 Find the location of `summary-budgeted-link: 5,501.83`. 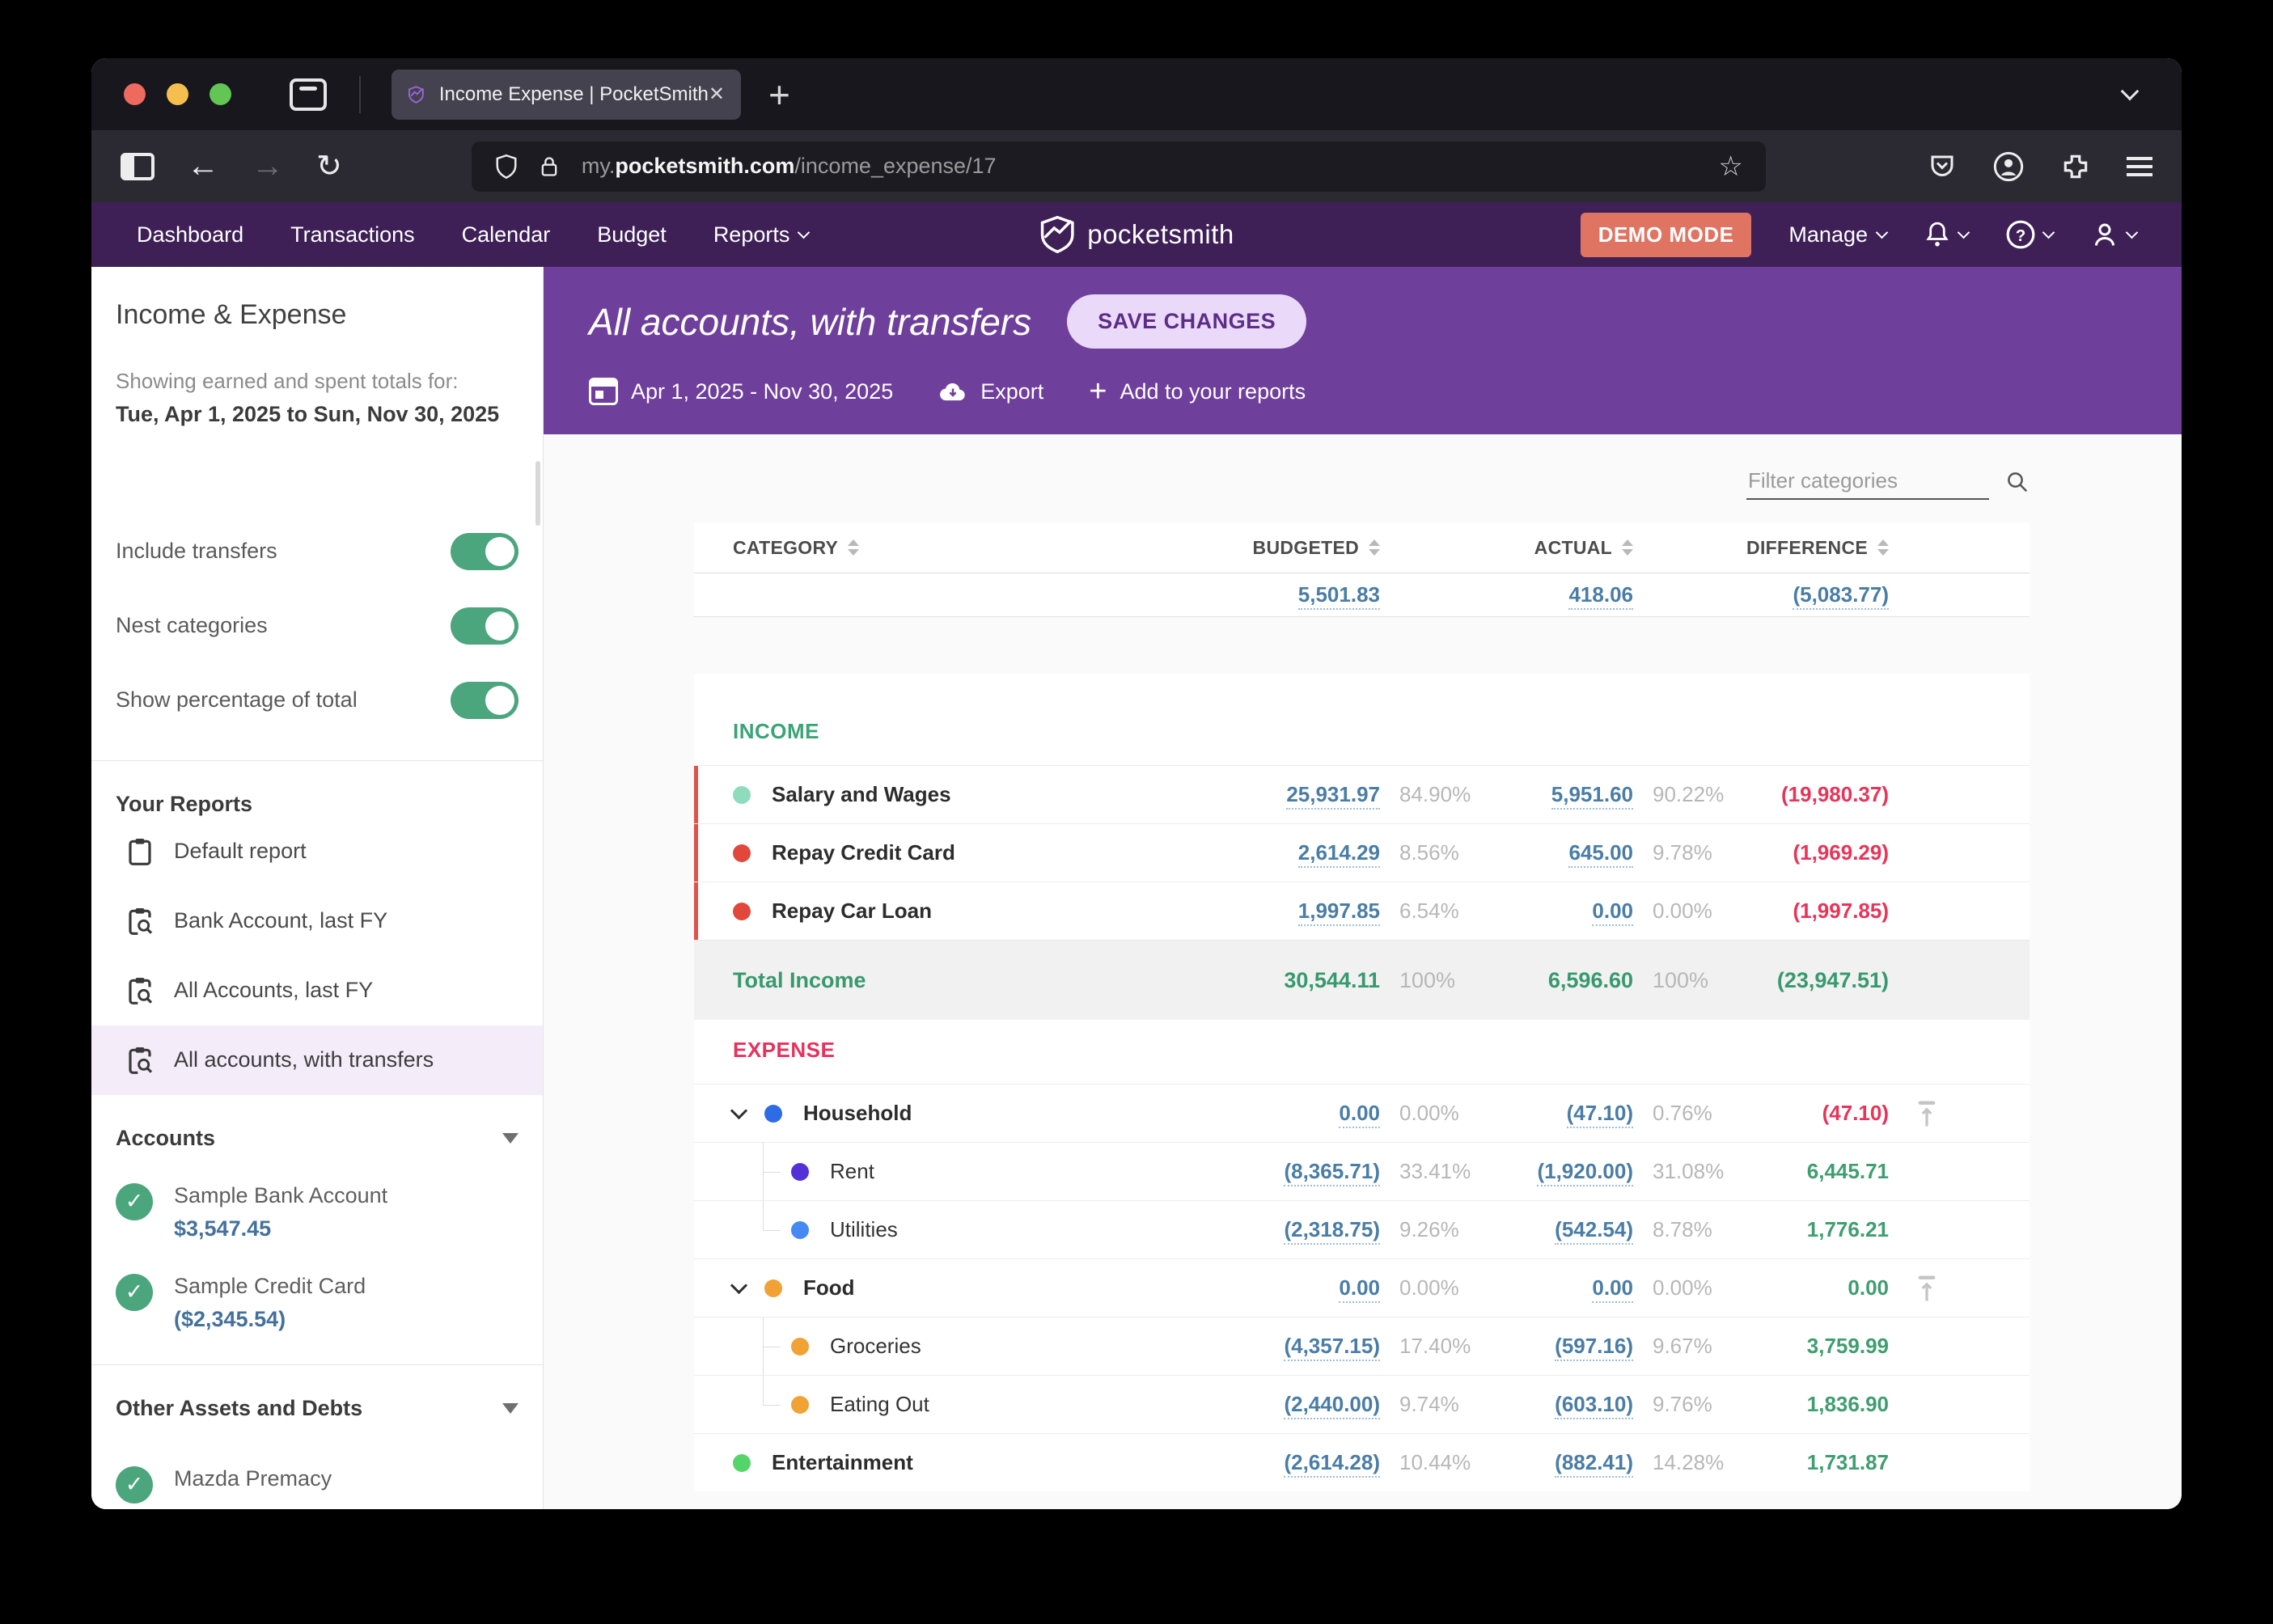

summary-budgeted-link: 5,501.83 is located at coordinates (1338, 596).